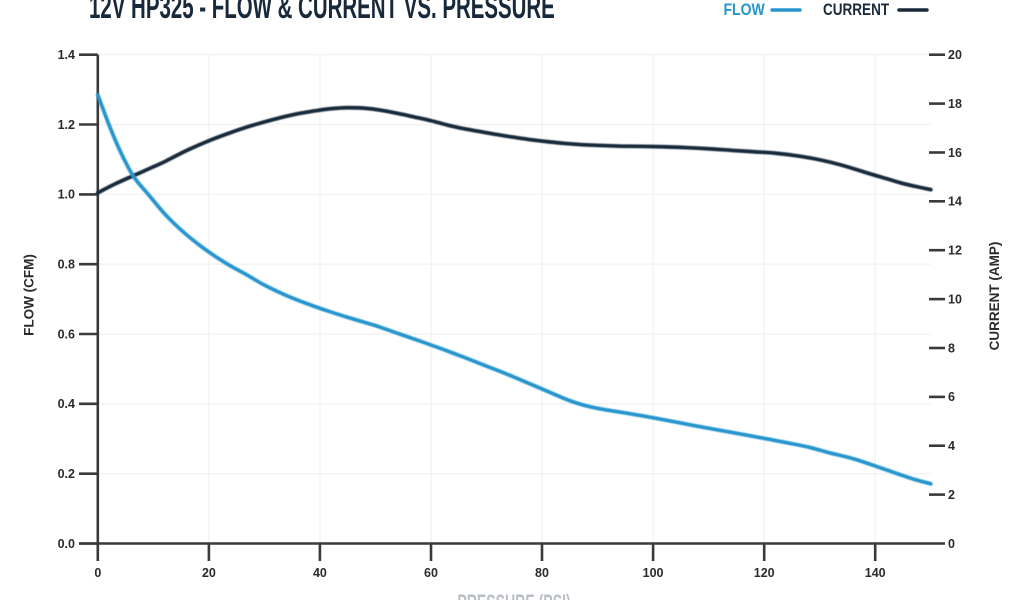 This screenshot has width=1024, height=605. I want to click on svg-text: 18, so click(955, 104).